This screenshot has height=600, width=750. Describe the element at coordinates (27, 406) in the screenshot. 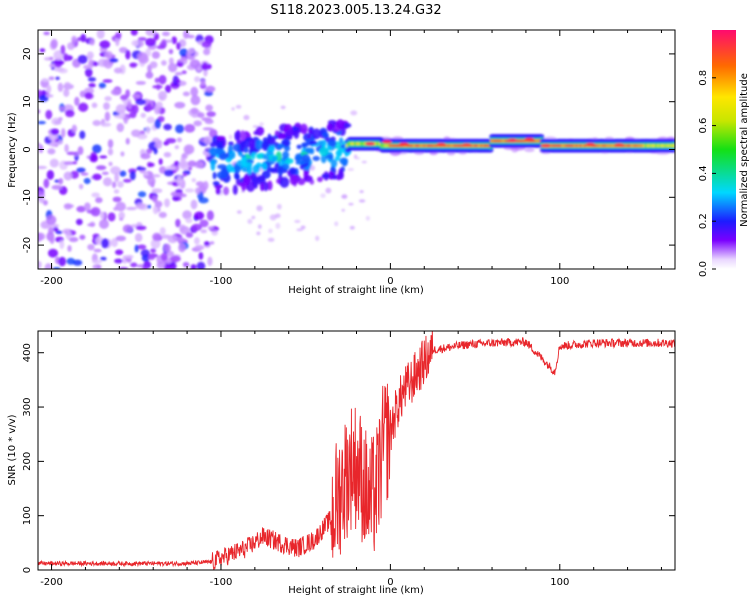

I see `snr-ytick-label: 300` at that location.